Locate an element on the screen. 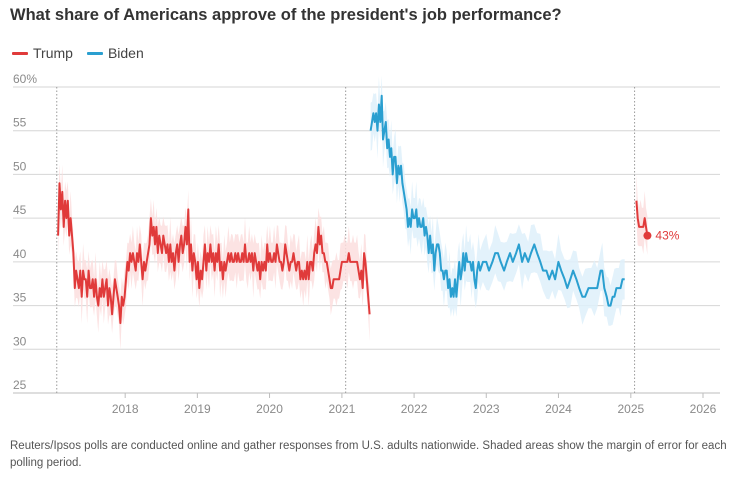  legend-item-biden: Biden is located at coordinates (115, 53).